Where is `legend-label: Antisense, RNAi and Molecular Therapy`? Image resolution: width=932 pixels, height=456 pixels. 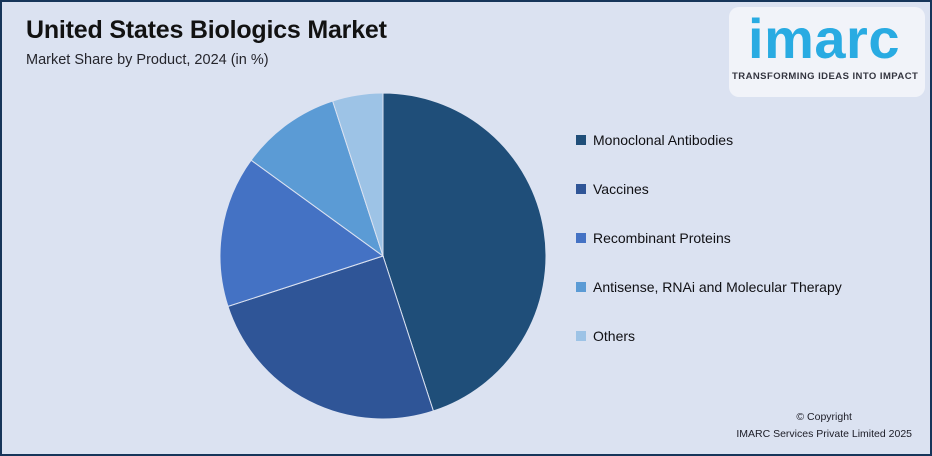
legend-label: Antisense, RNAi and Molecular Therapy is located at coordinates (717, 287).